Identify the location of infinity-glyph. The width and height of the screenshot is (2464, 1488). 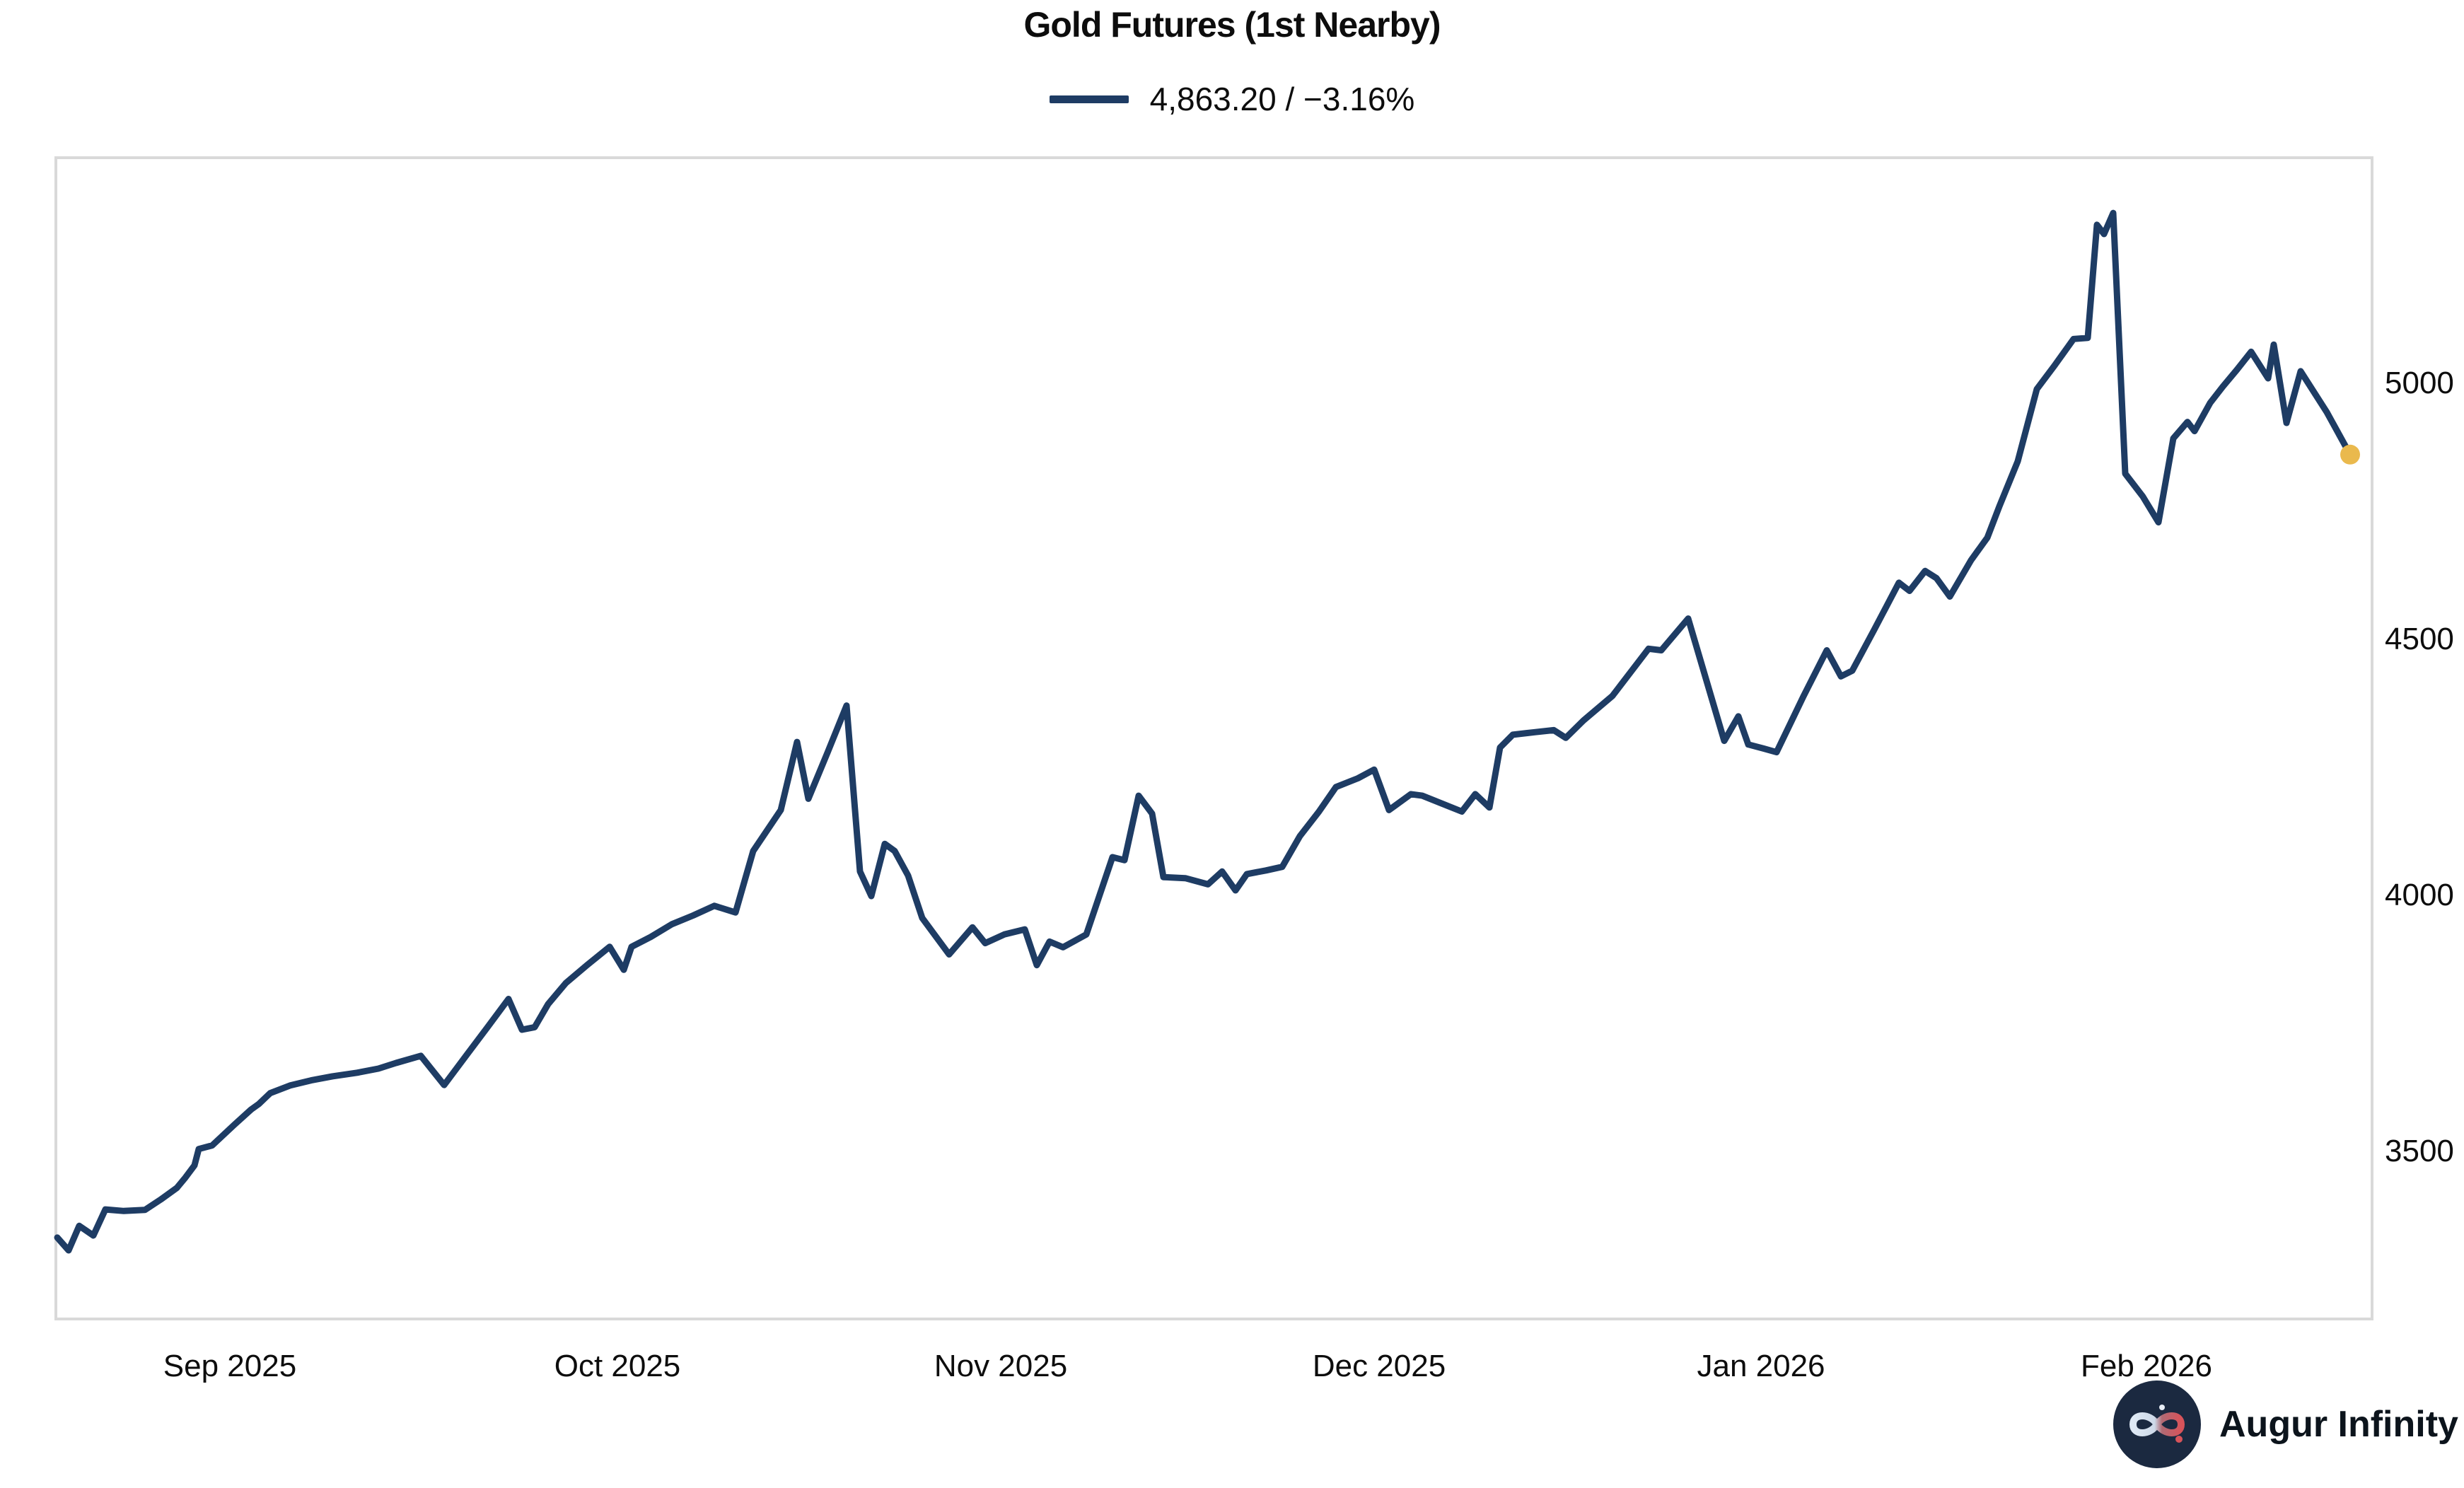
(2157, 1424).